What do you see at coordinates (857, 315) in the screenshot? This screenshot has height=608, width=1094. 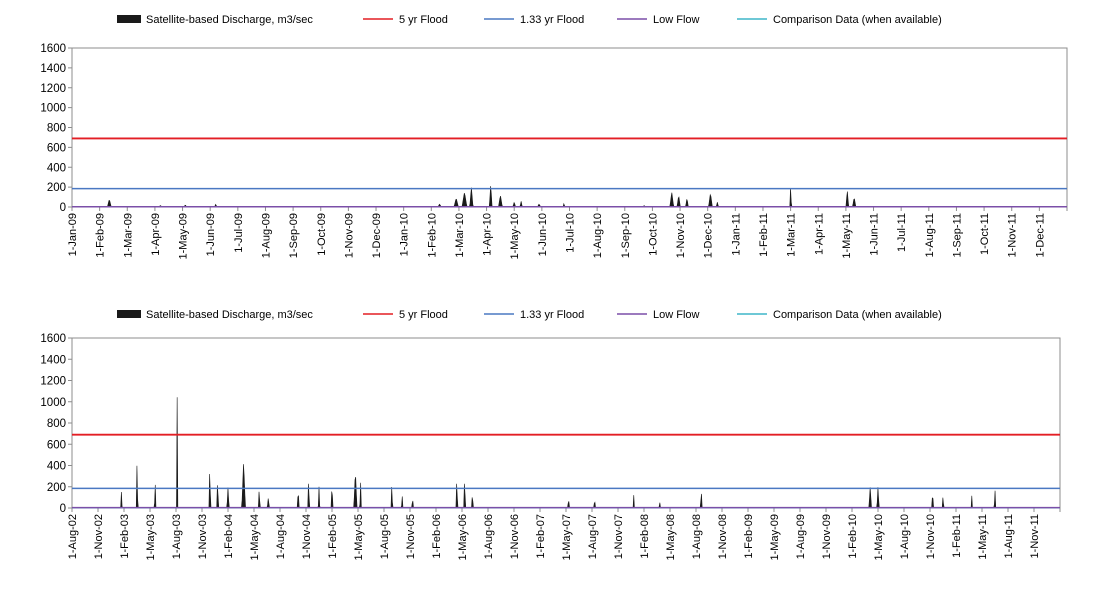 I see `legend-label: Comparison Data (when available)` at bounding box center [857, 315].